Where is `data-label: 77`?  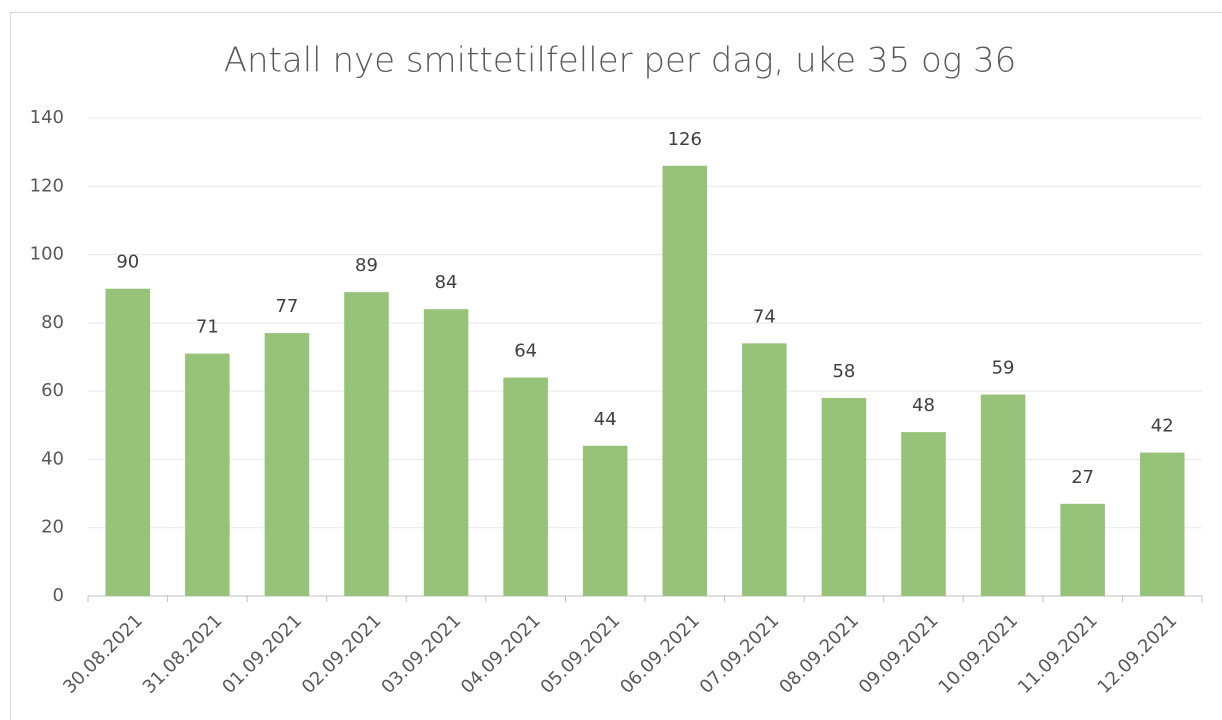 data-label: 77 is located at coordinates (286, 306).